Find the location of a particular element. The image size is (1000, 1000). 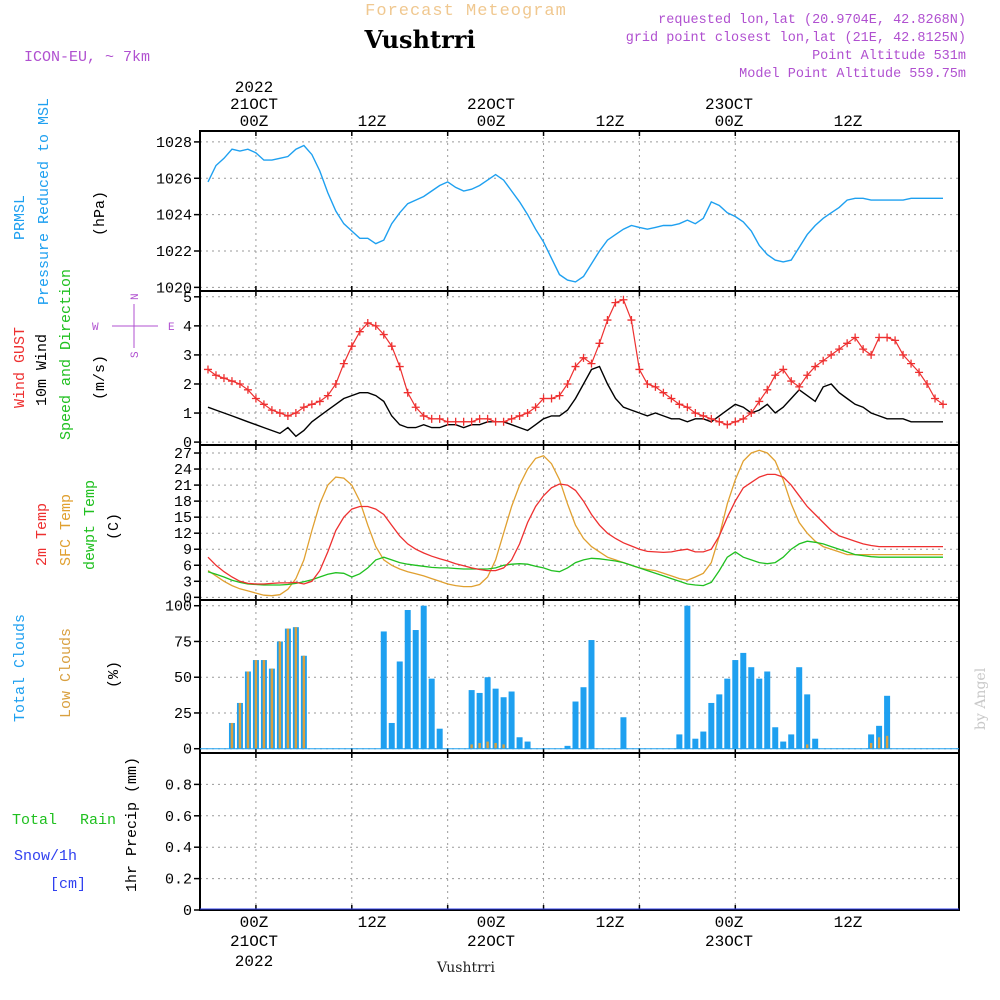

total-clouds-label: Total Clouds is located at coordinates (20, 668).